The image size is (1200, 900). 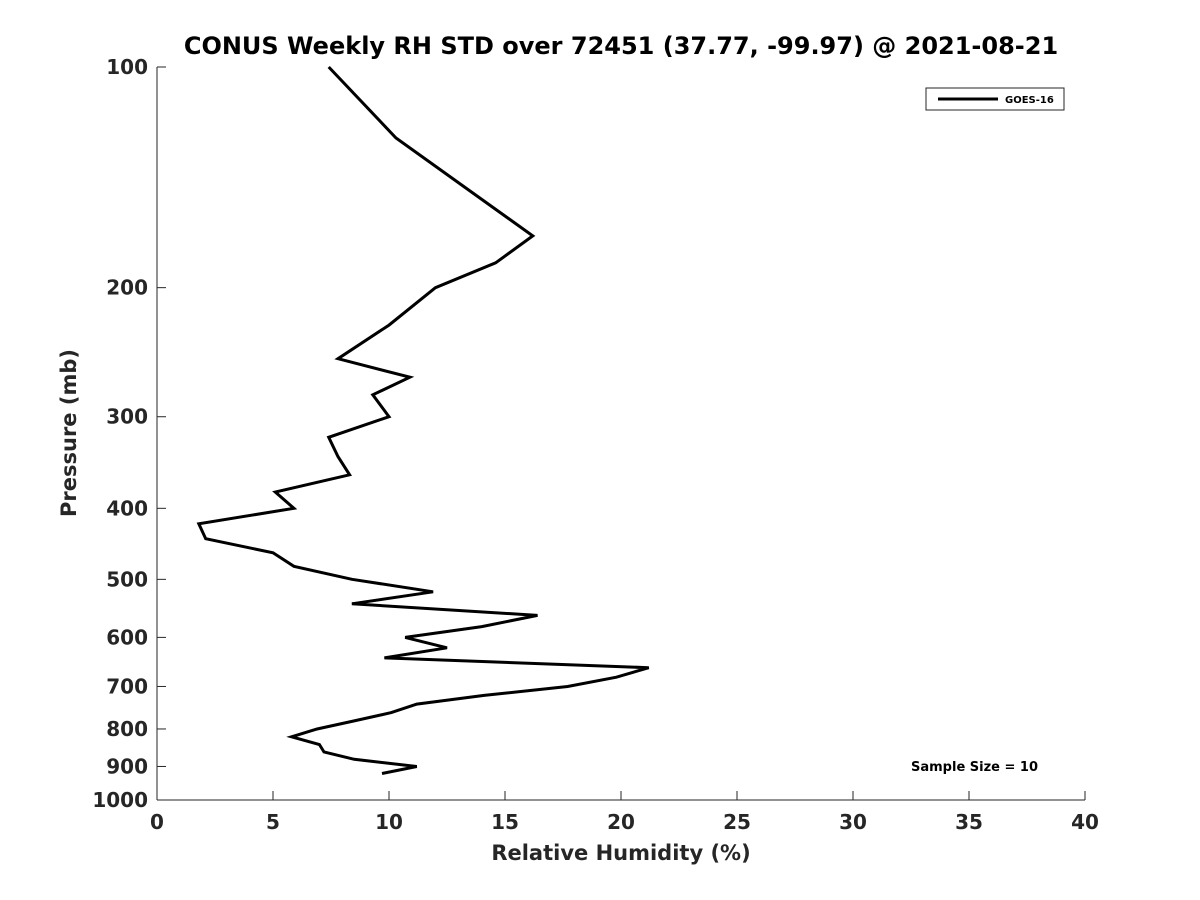 What do you see at coordinates (127, 686) in the screenshot?
I see `y-tick-label: 700` at bounding box center [127, 686].